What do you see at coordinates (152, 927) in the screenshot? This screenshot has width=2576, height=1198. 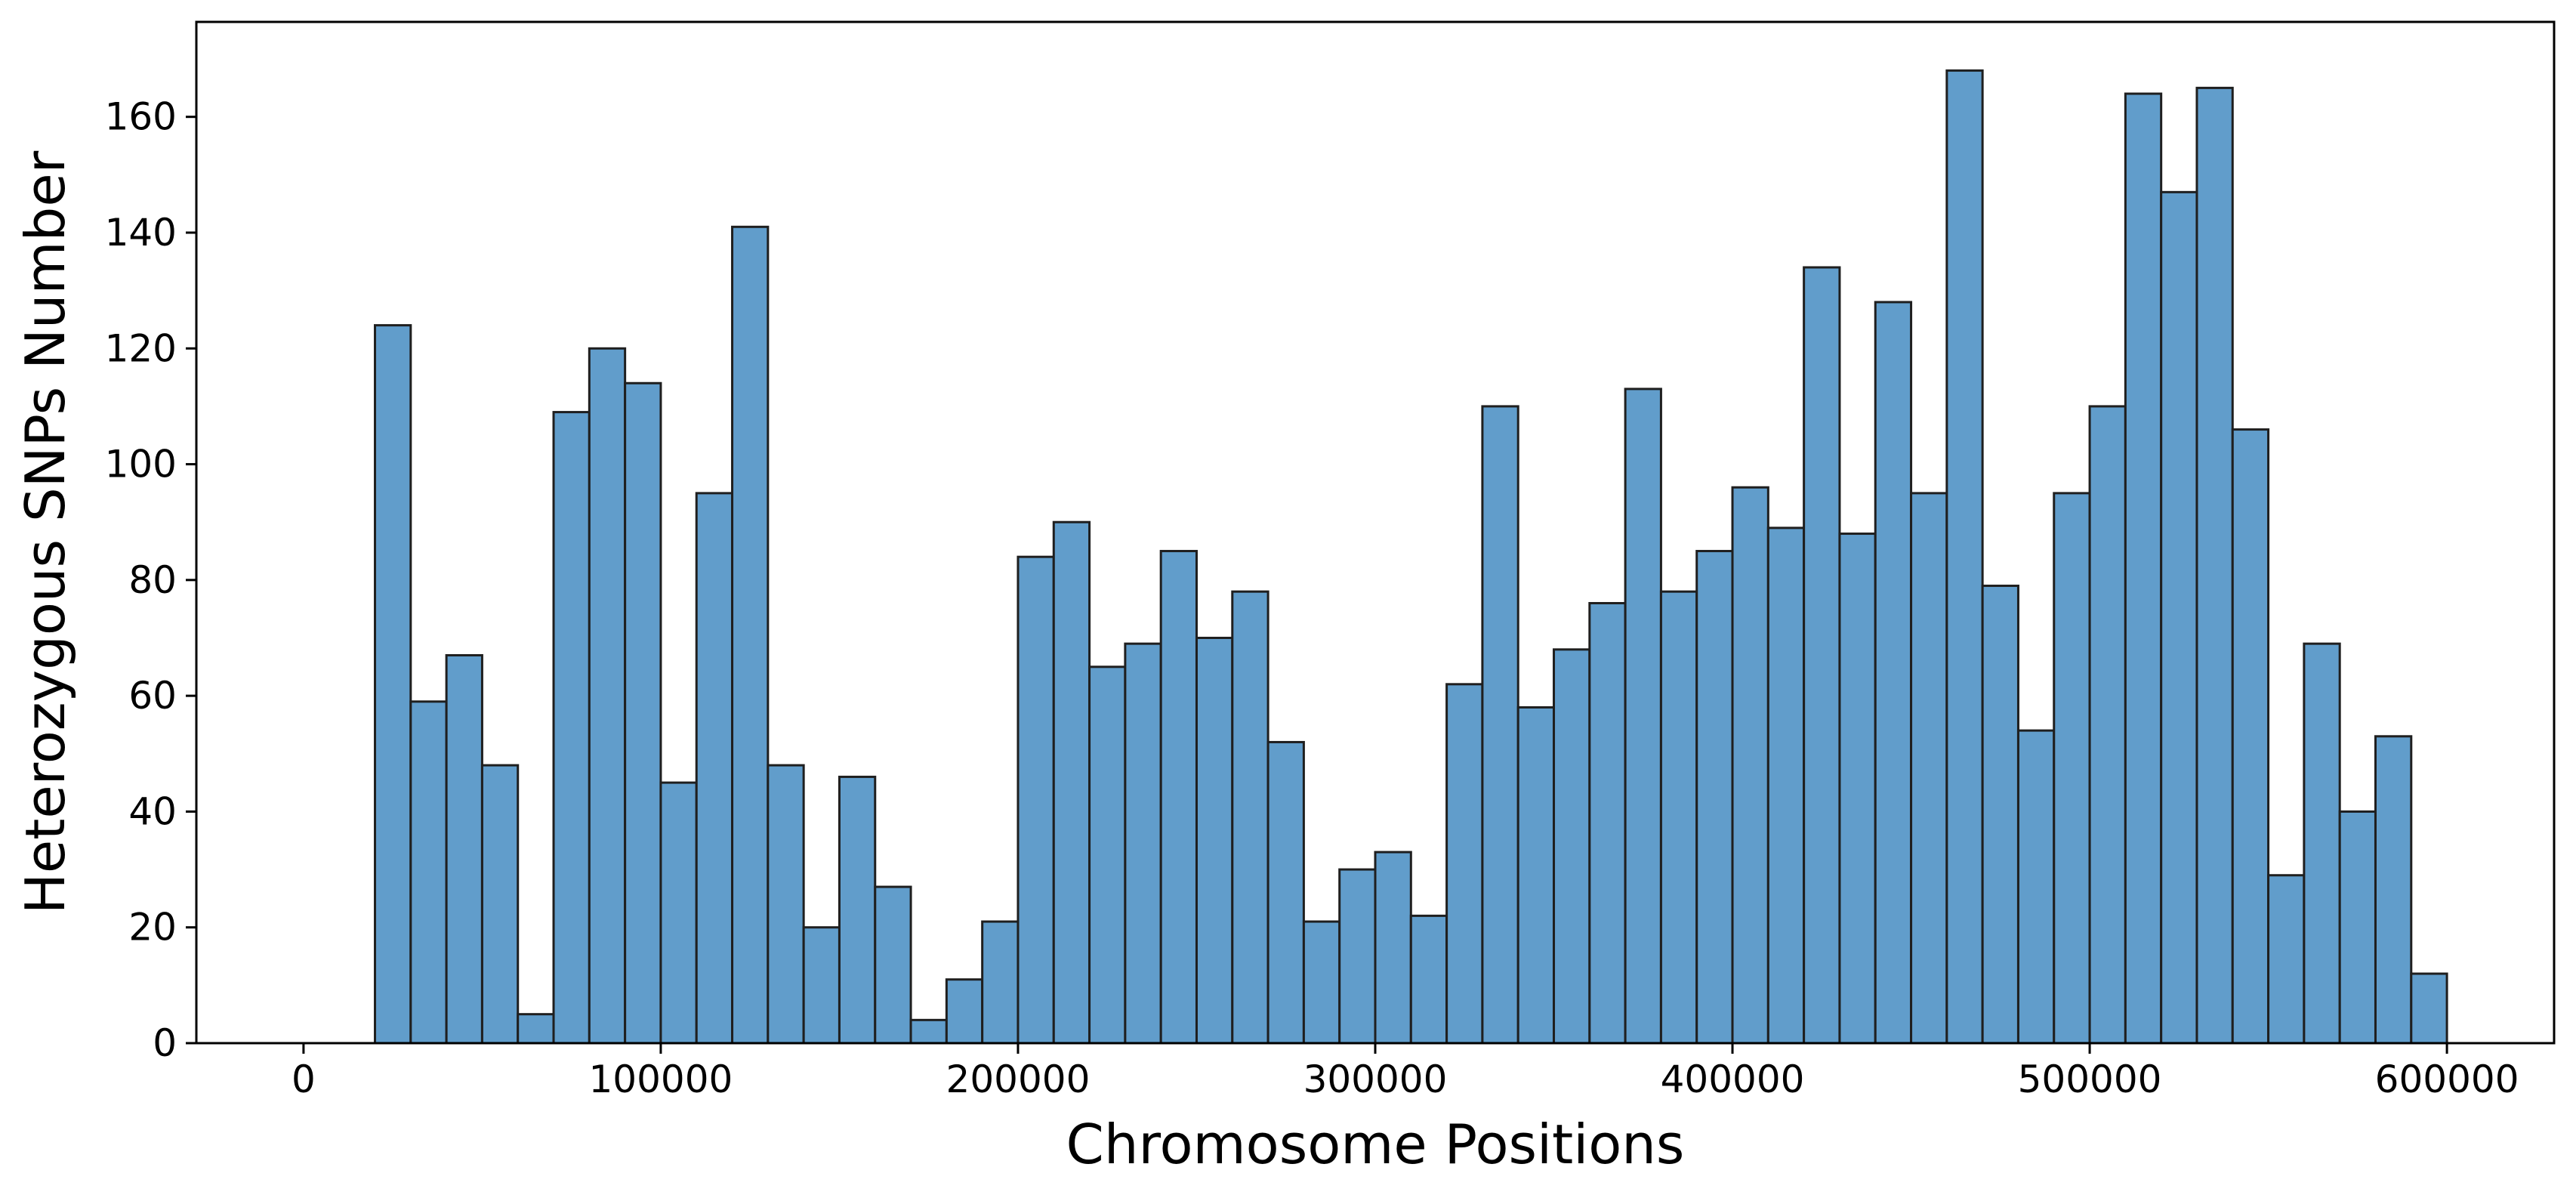 I see `y-tick-label: 20` at bounding box center [152, 927].